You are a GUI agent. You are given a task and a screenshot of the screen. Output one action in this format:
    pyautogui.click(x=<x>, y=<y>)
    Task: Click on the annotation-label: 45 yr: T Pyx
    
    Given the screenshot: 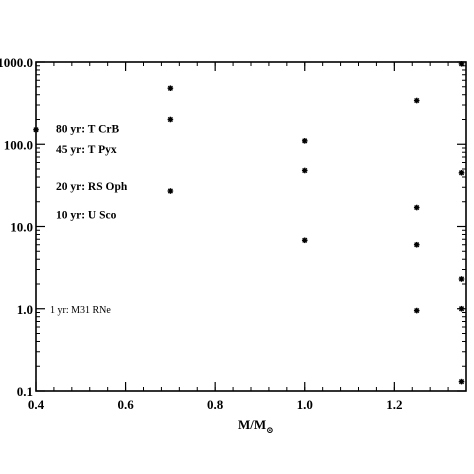 What is the action you would take?
    pyautogui.click(x=86, y=150)
    